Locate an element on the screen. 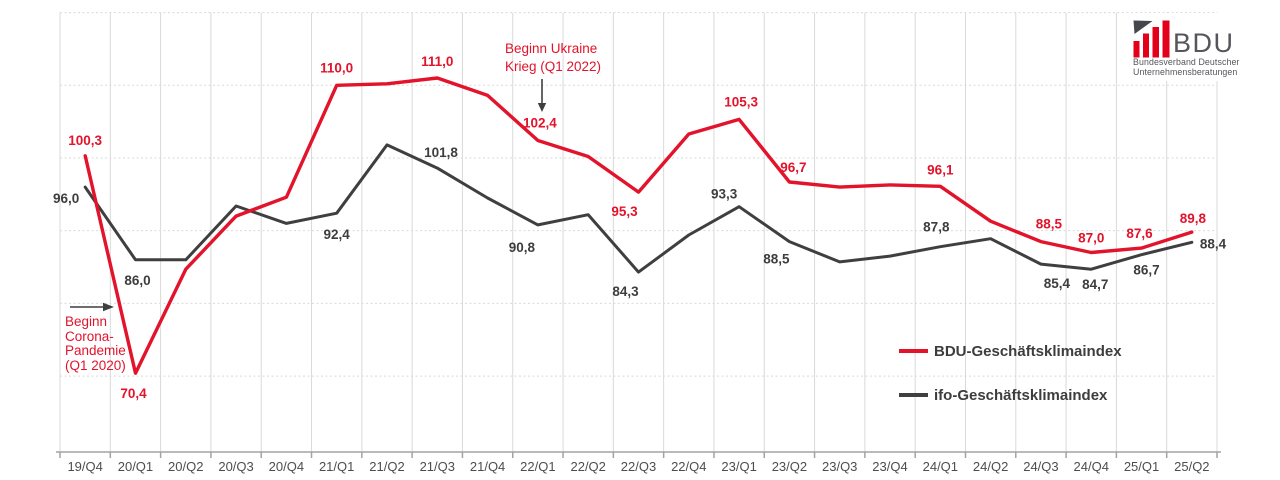 The image size is (1280, 480). corona-annotation: Beginn Corona- Pandemie (Q1 2020) is located at coordinates (95, 343).